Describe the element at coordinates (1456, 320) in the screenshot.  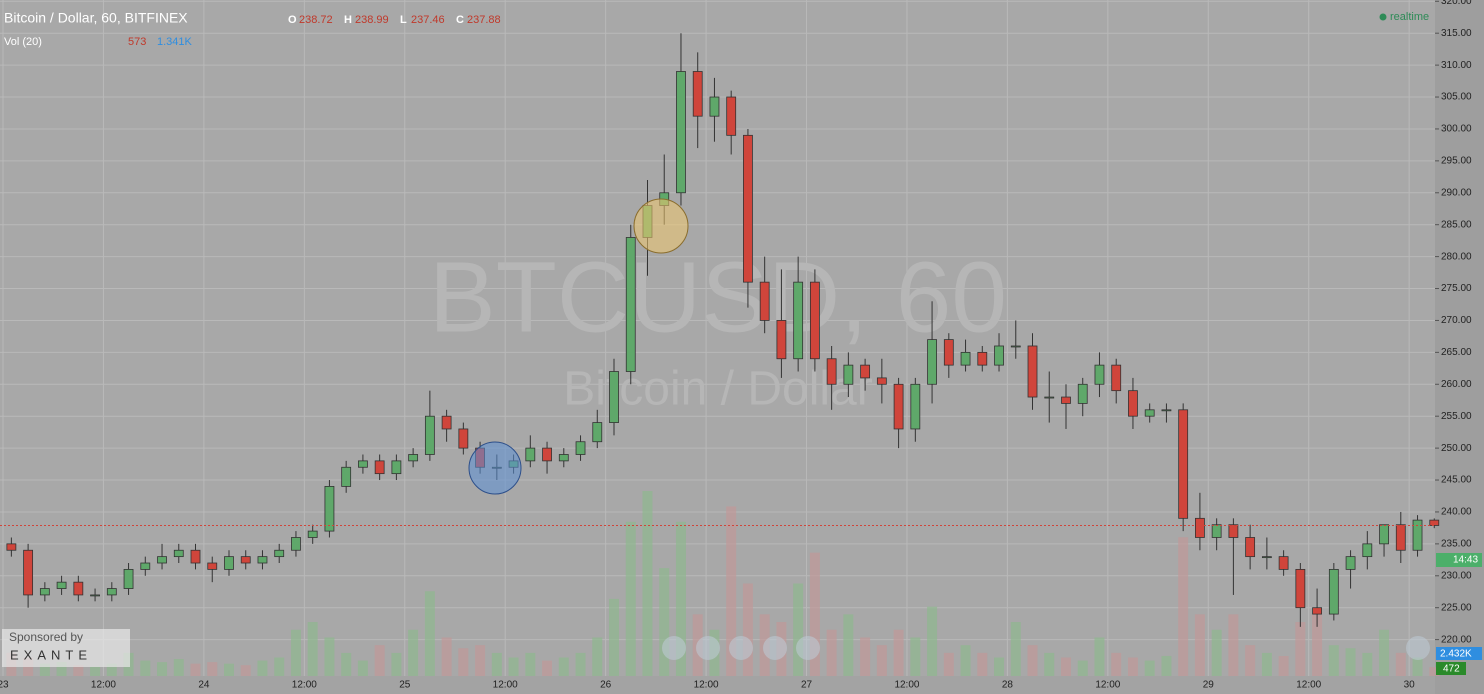
I see `y-tick-label: 270.00` at that location.